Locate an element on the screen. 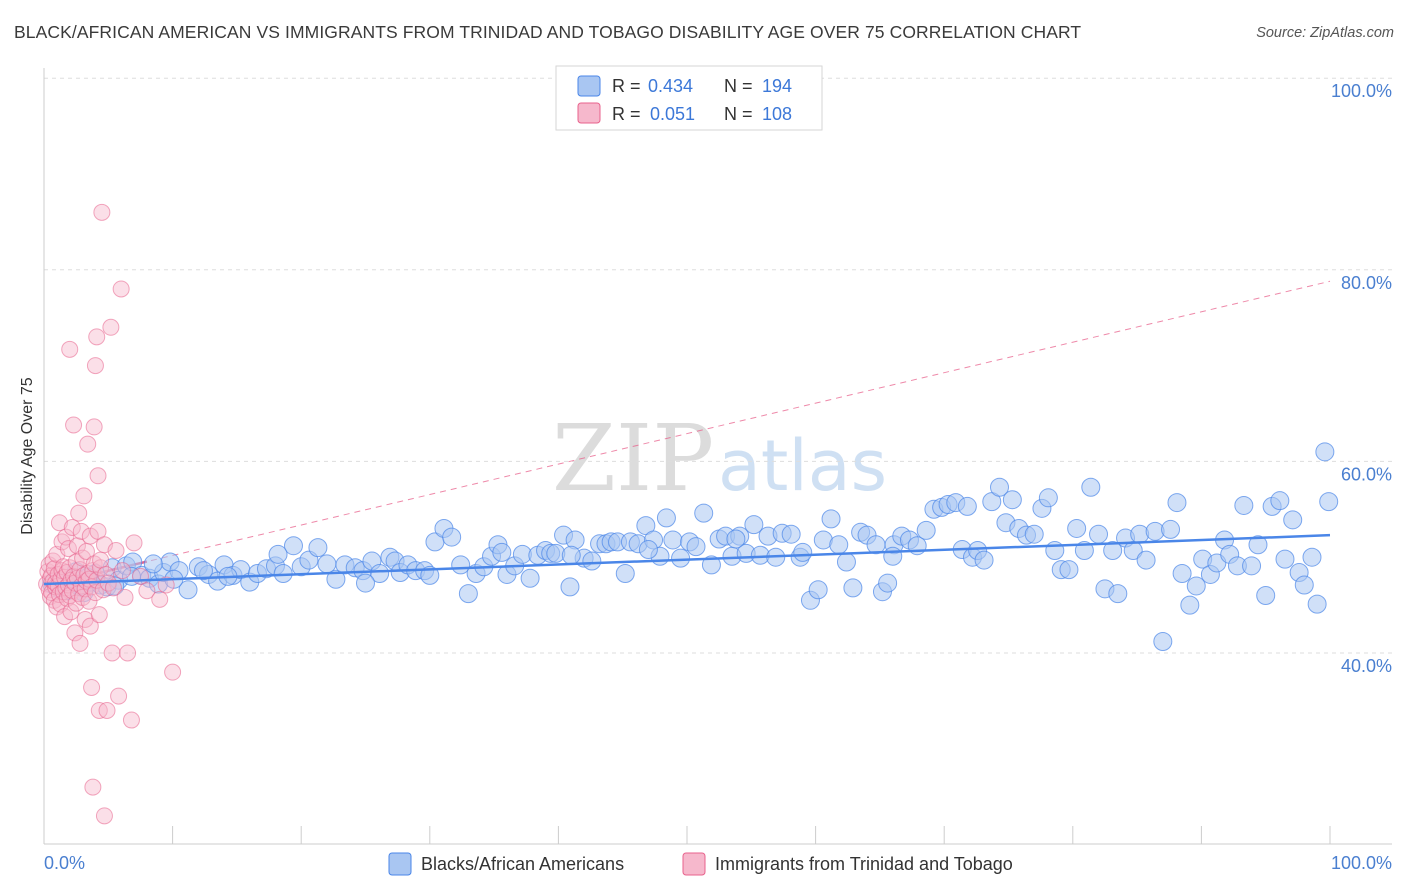 This screenshot has width=1406, height=892. watermark: ZIP atlas is located at coordinates (719, 458).